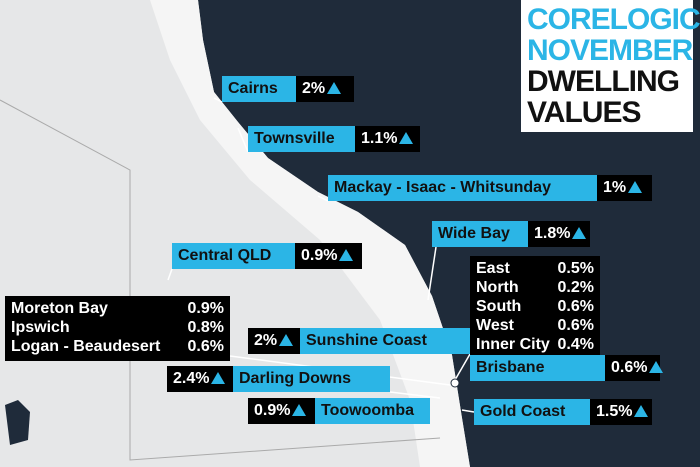 This screenshot has width=700, height=467. Describe the element at coordinates (59, 308) in the screenshot. I see `row-name: Moreton Bay` at that location.